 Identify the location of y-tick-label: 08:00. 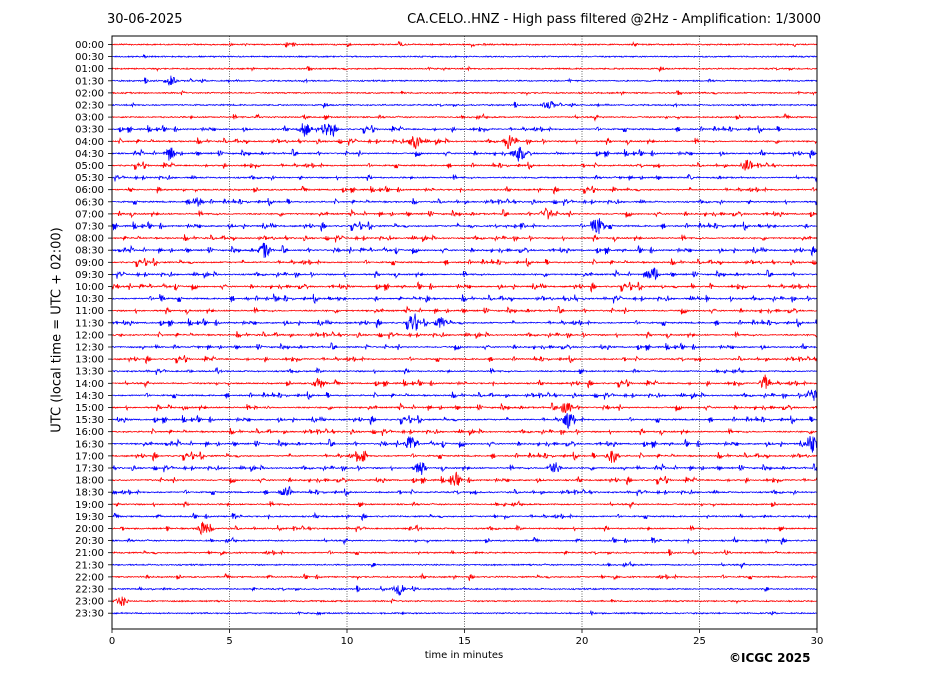
(89, 239).